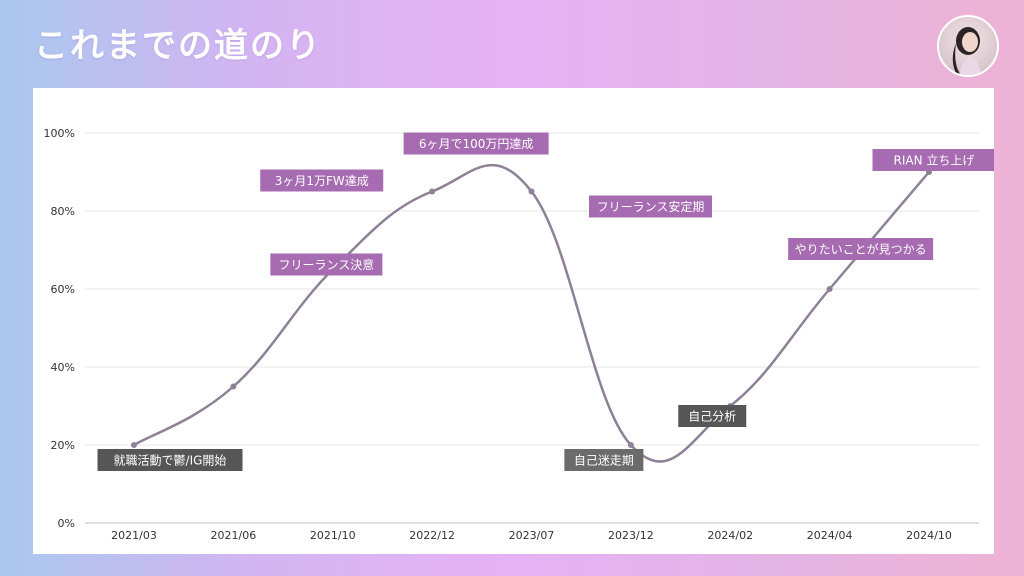 Image resolution: width=1024 pixels, height=576 pixels. Describe the element at coordinates (532, 535) in the screenshot. I see `x-tick-label: 2023/07` at that location.